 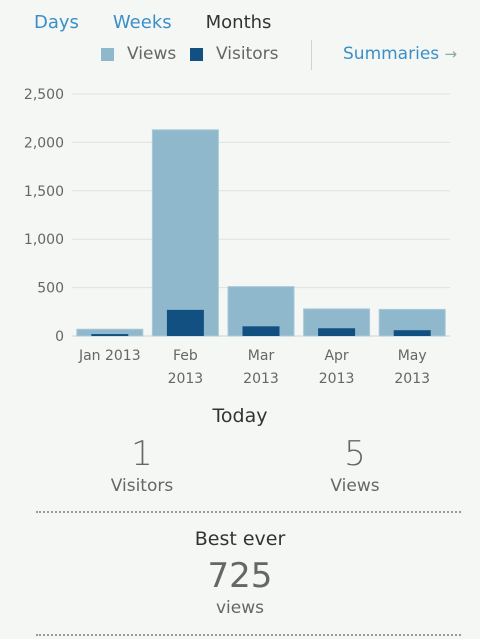 I want to click on today-visitors-stat: 1 Visitors, so click(x=142, y=465).